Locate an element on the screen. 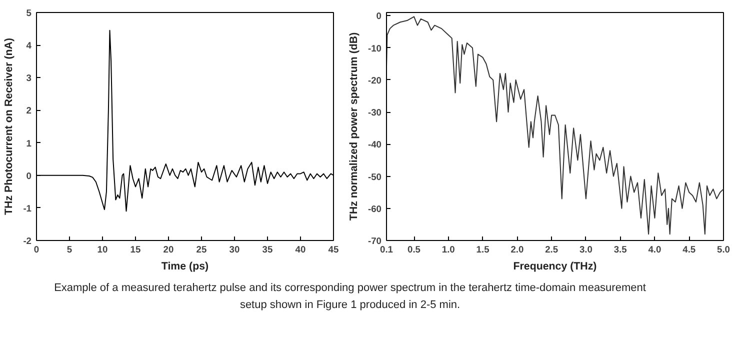  x-tick-label: 4.0 is located at coordinates (655, 249).